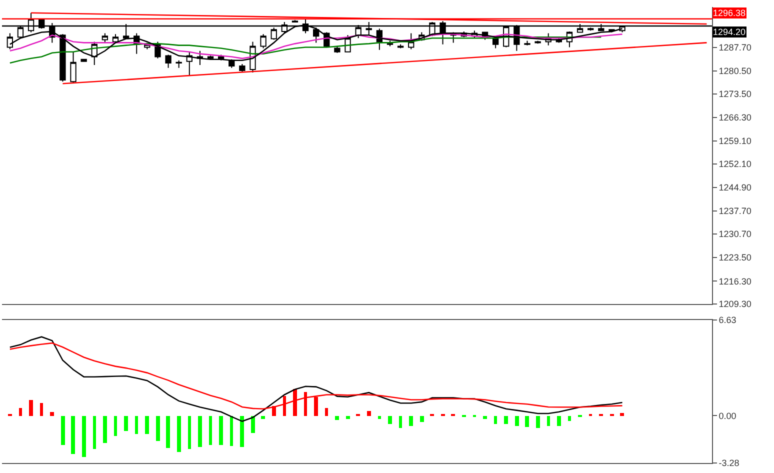  Describe the element at coordinates (735, 211) in the screenshot. I see `y-tick-label: 1237.70` at that location.